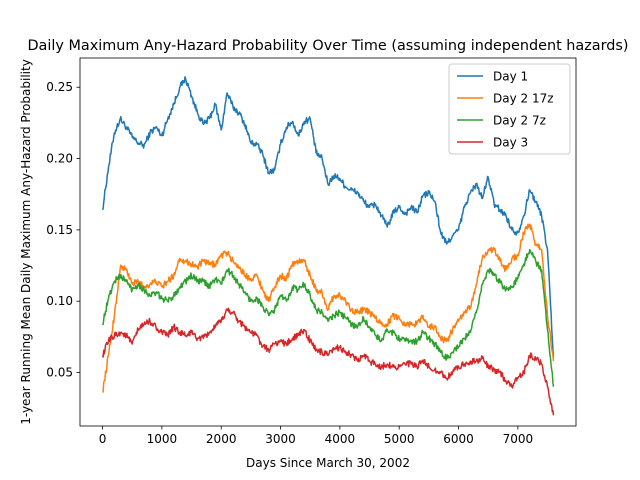 This screenshot has height=480, width=640. What do you see at coordinates (280, 439) in the screenshot?
I see `x-tick-label: 3000` at bounding box center [280, 439].